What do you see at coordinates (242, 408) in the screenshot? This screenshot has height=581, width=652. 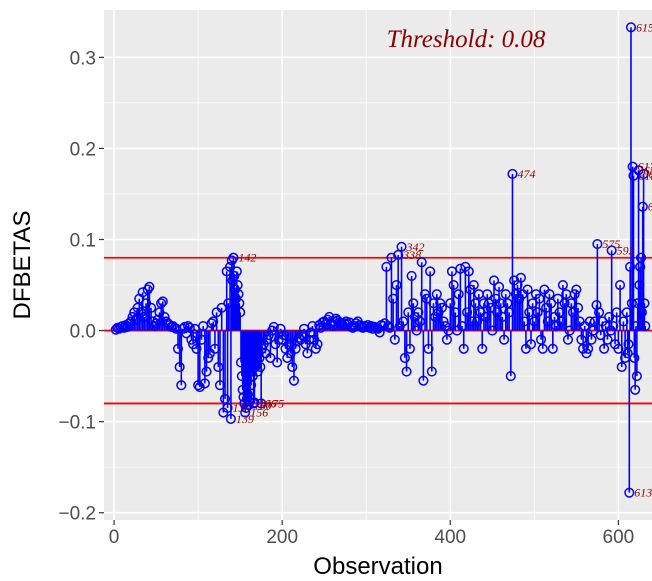 I see `point-label: 135` at bounding box center [242, 408].